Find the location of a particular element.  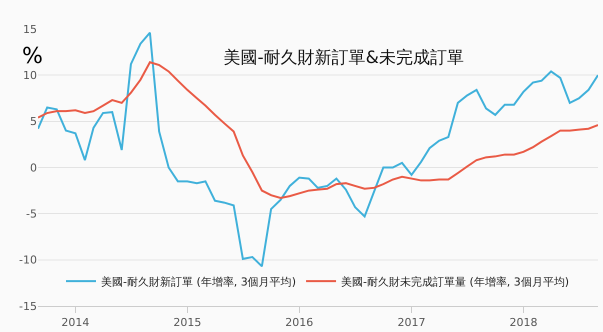

y-tick-label: 5 is located at coordinates (33, 121).